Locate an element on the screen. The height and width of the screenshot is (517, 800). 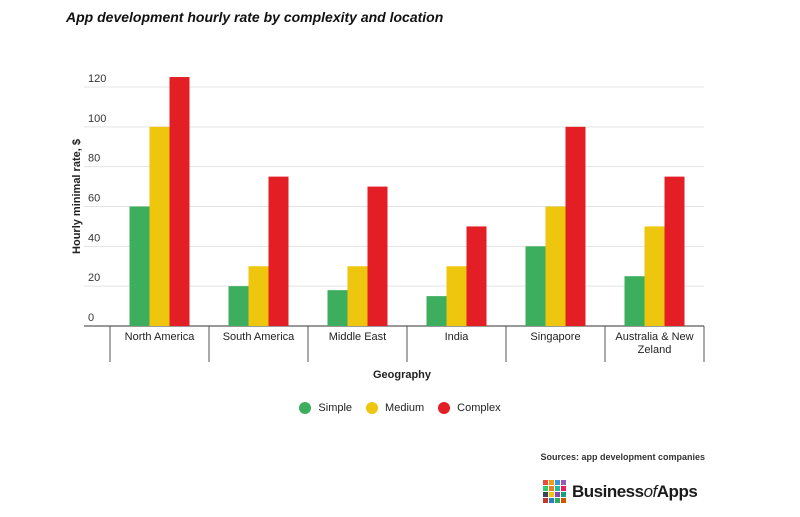
x-axis-label: Geography is located at coordinates (402, 375).